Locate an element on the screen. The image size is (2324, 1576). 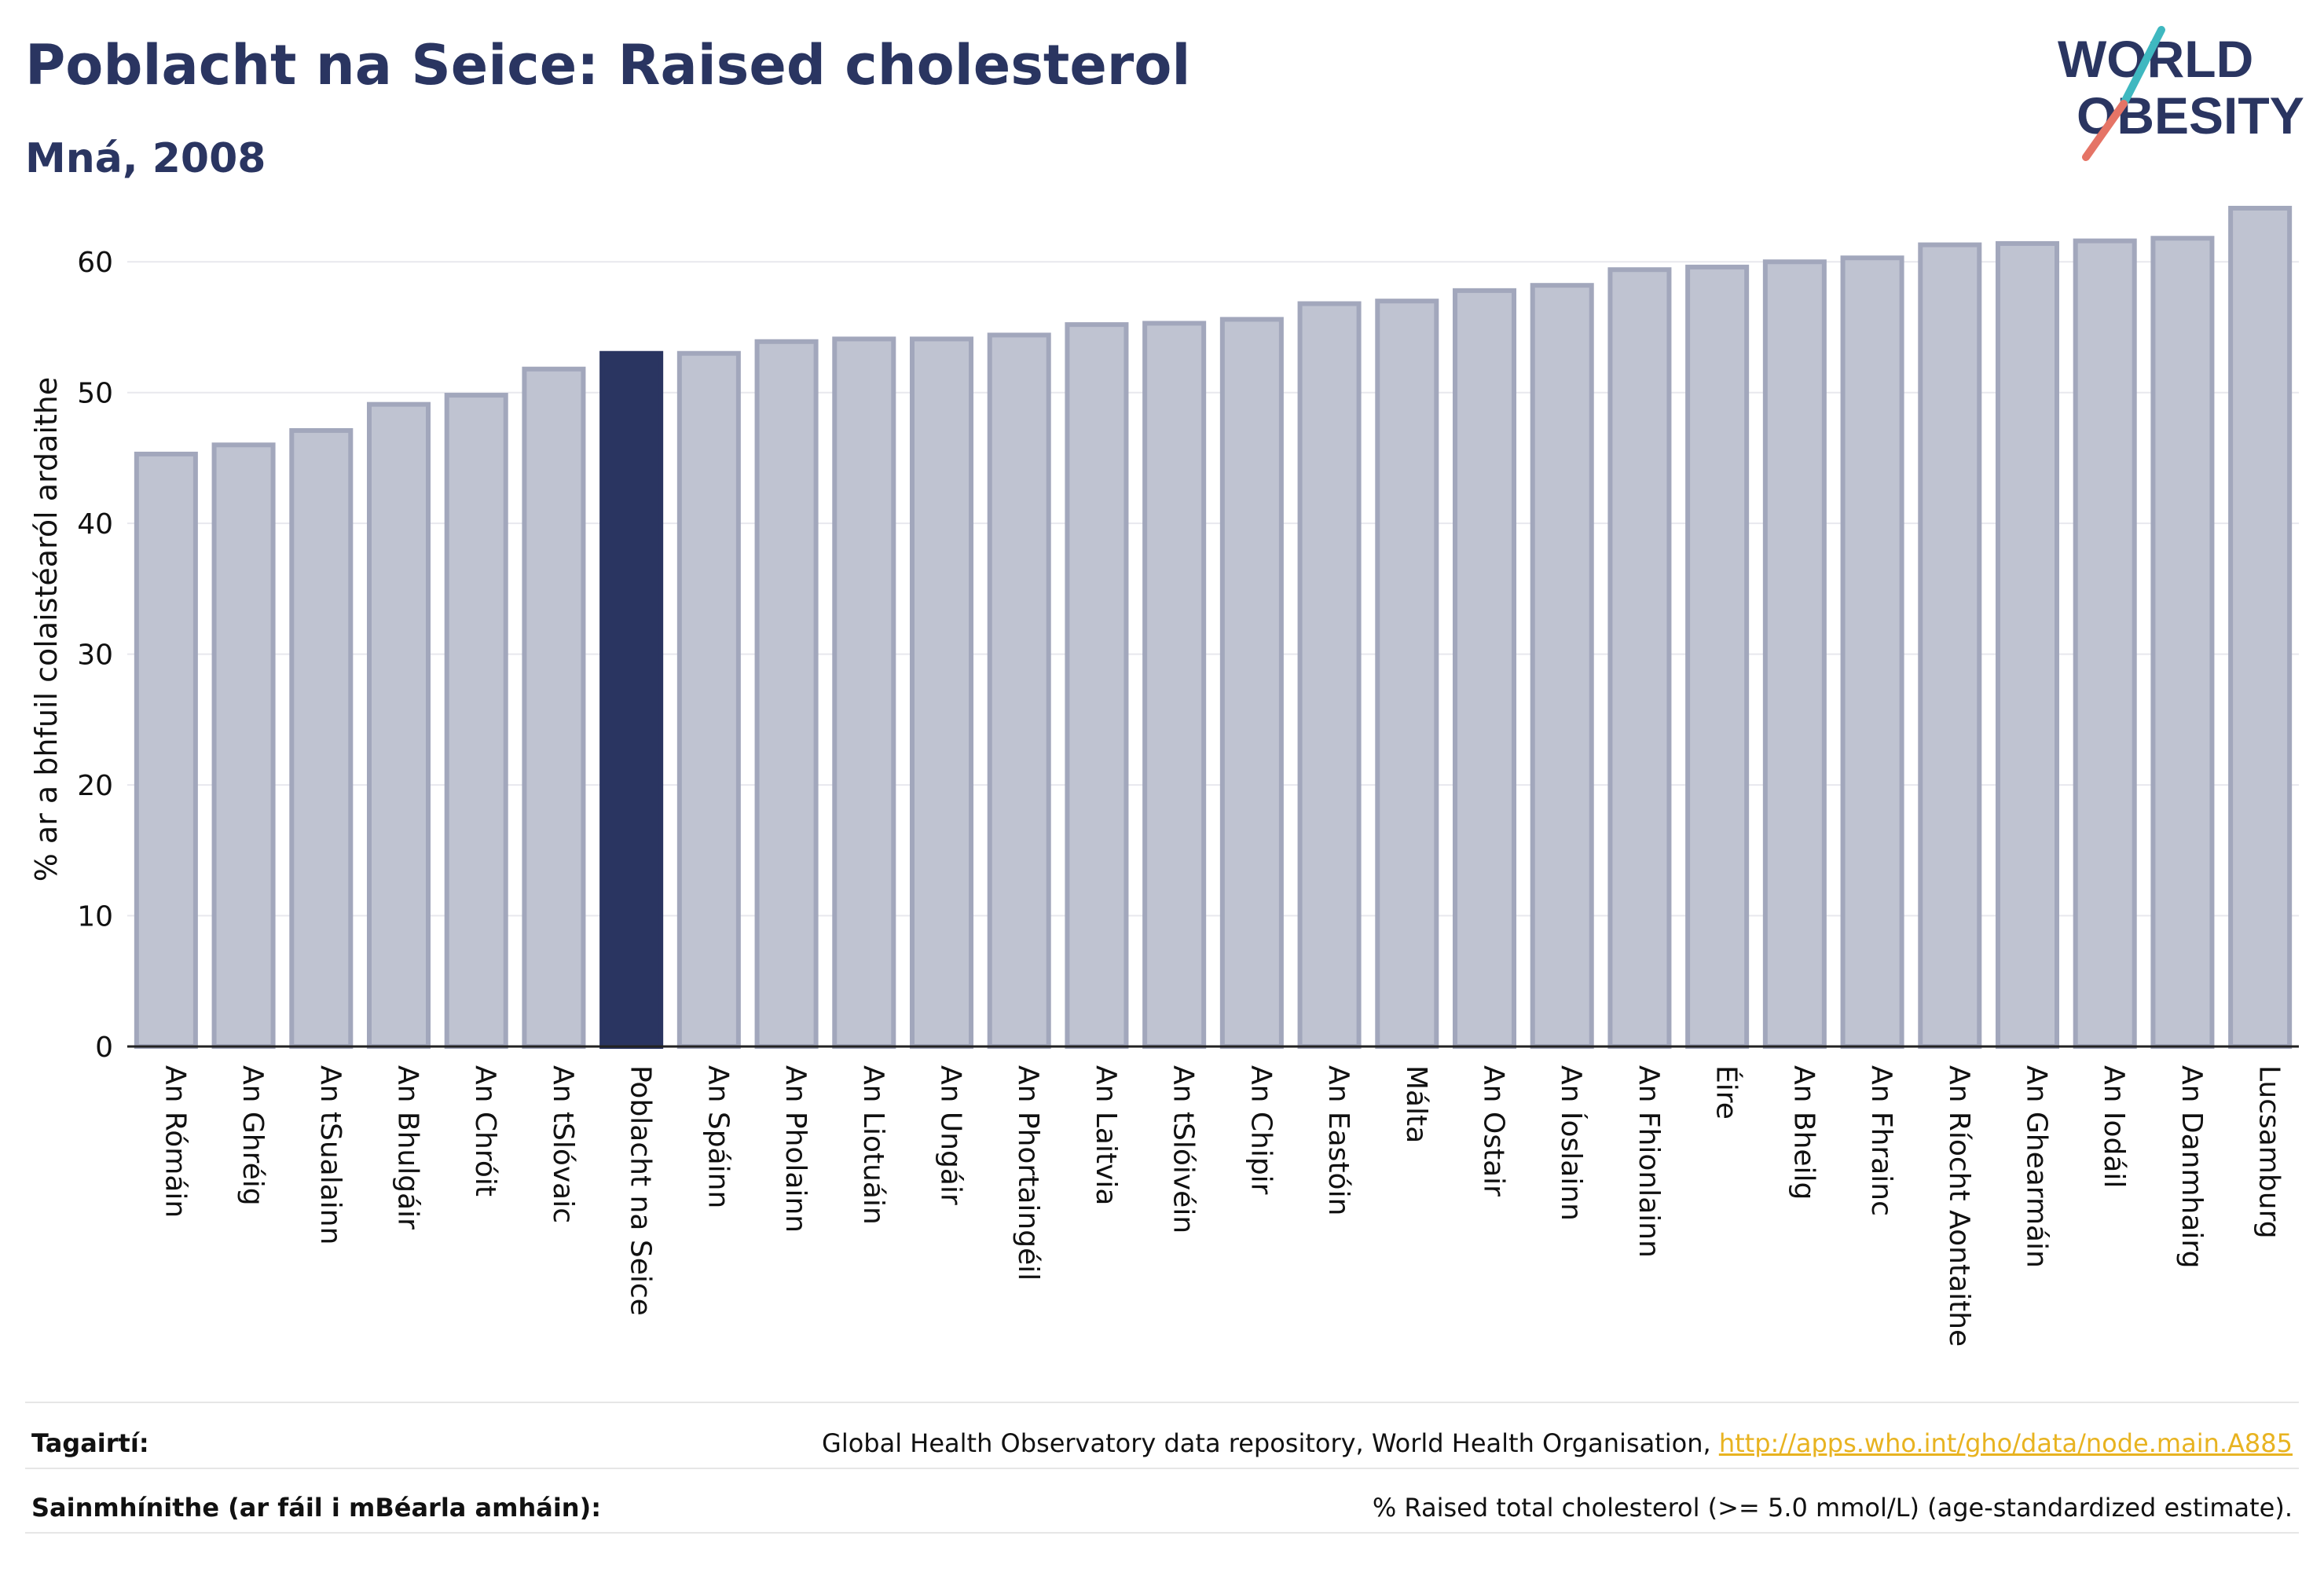
logo-slash-coral-icon is located at coordinates (2105, 130).